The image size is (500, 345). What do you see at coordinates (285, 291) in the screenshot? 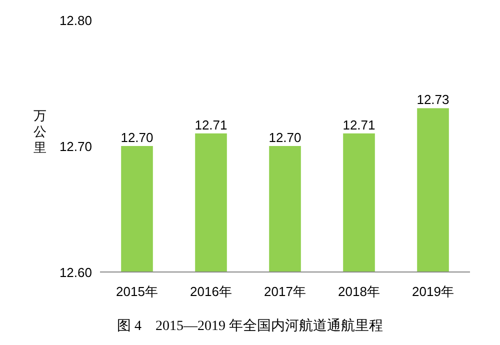
I see `x-tick-label: 2017年` at bounding box center [285, 291].